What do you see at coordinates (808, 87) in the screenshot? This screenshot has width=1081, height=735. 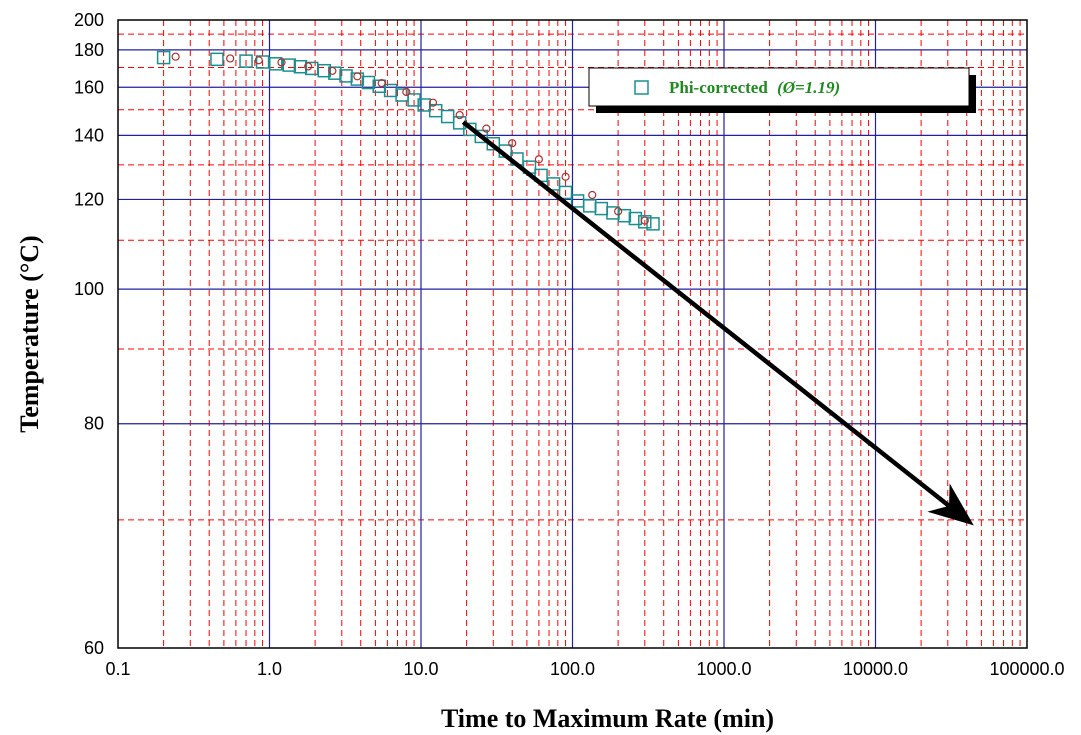 I see `legend-label-phi: (Ø=1.19)` at bounding box center [808, 87].